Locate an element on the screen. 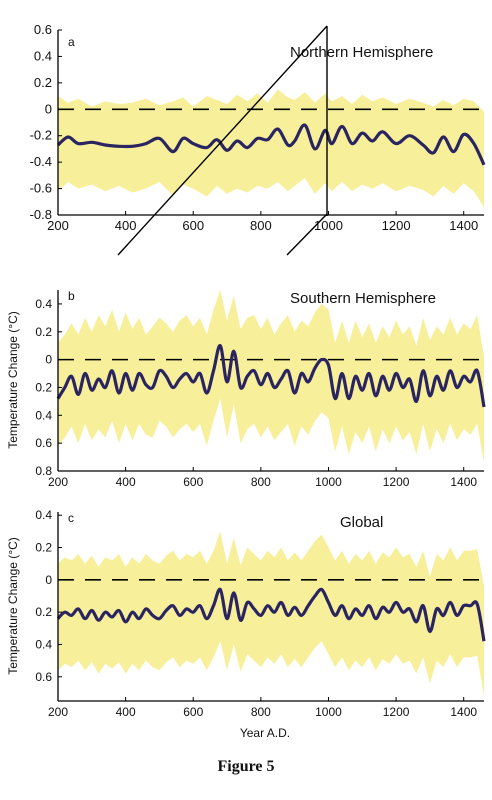  y-tick-label: -0.4 is located at coordinates (41, 161).